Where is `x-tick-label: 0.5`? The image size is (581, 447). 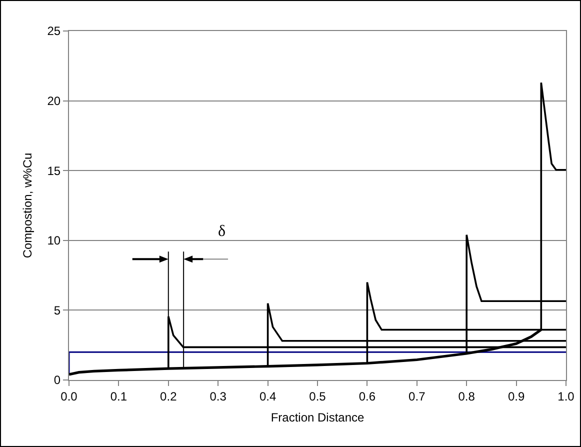 x-tick-label: 0.5 is located at coordinates (317, 396).